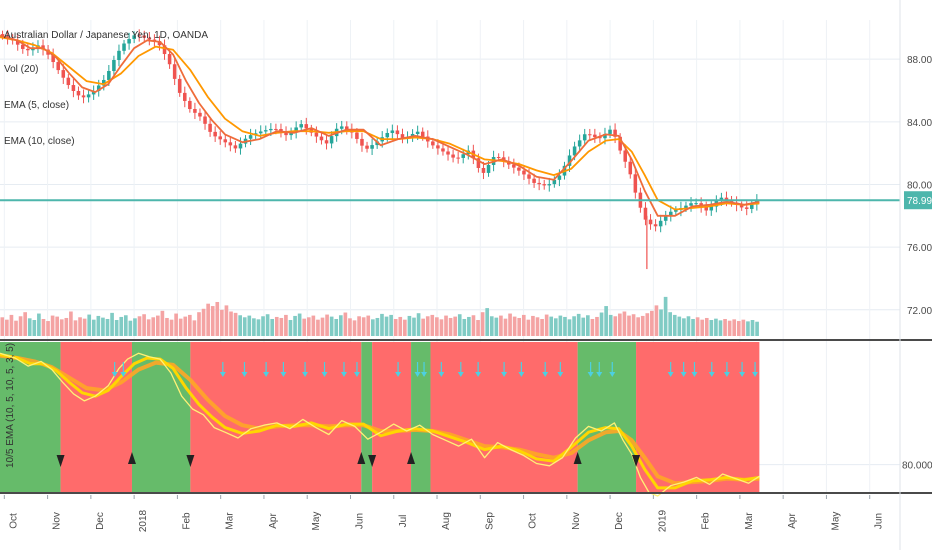 The height and width of the screenshot is (550, 932). Describe the element at coordinates (36, 105) in the screenshot. I see `indicator-label-ema5: EMA (5, close)` at that location.